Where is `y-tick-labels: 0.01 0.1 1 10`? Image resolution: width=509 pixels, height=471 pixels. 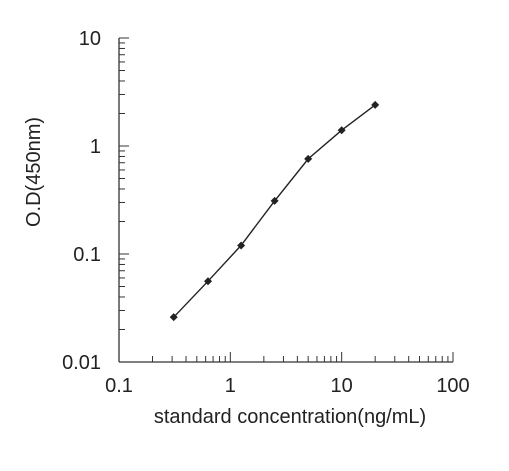 y-tick-labels: 0.01 0.1 1 10 is located at coordinates (81, 201).